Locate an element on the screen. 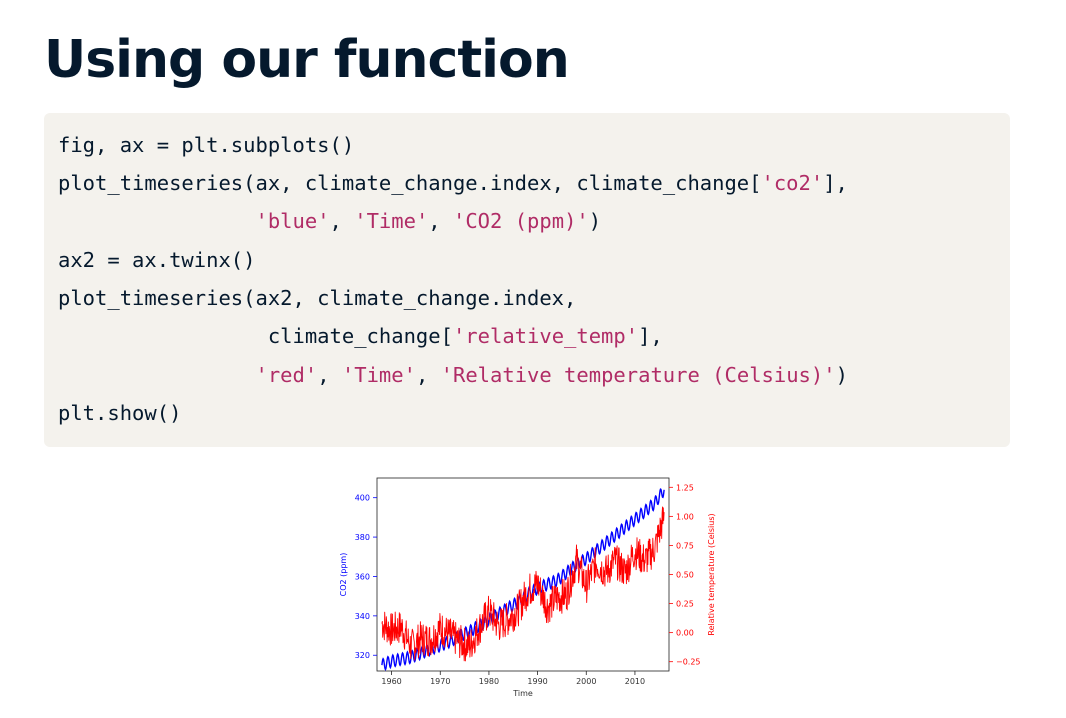 This screenshot has width=1066, height=718. code-token: ax2 = ax.twinx() is located at coordinates (157, 260).